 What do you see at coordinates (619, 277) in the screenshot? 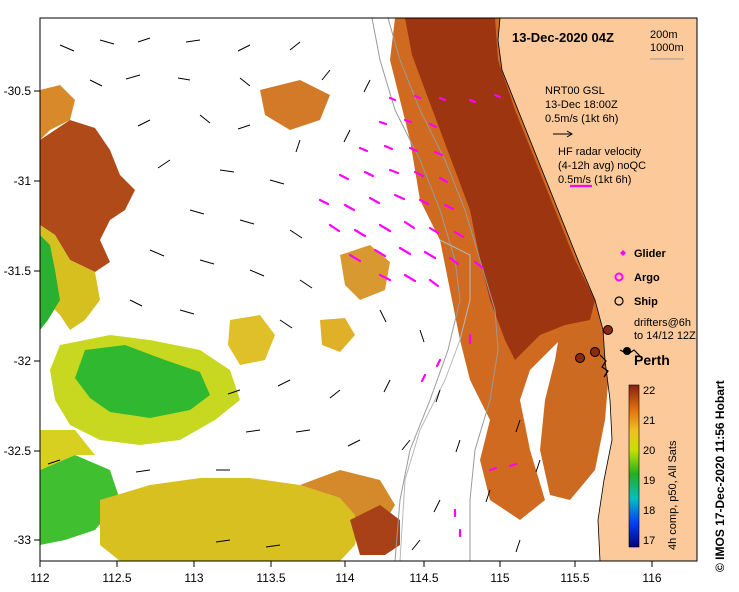
I see `argo-legend-symbol` at bounding box center [619, 277].